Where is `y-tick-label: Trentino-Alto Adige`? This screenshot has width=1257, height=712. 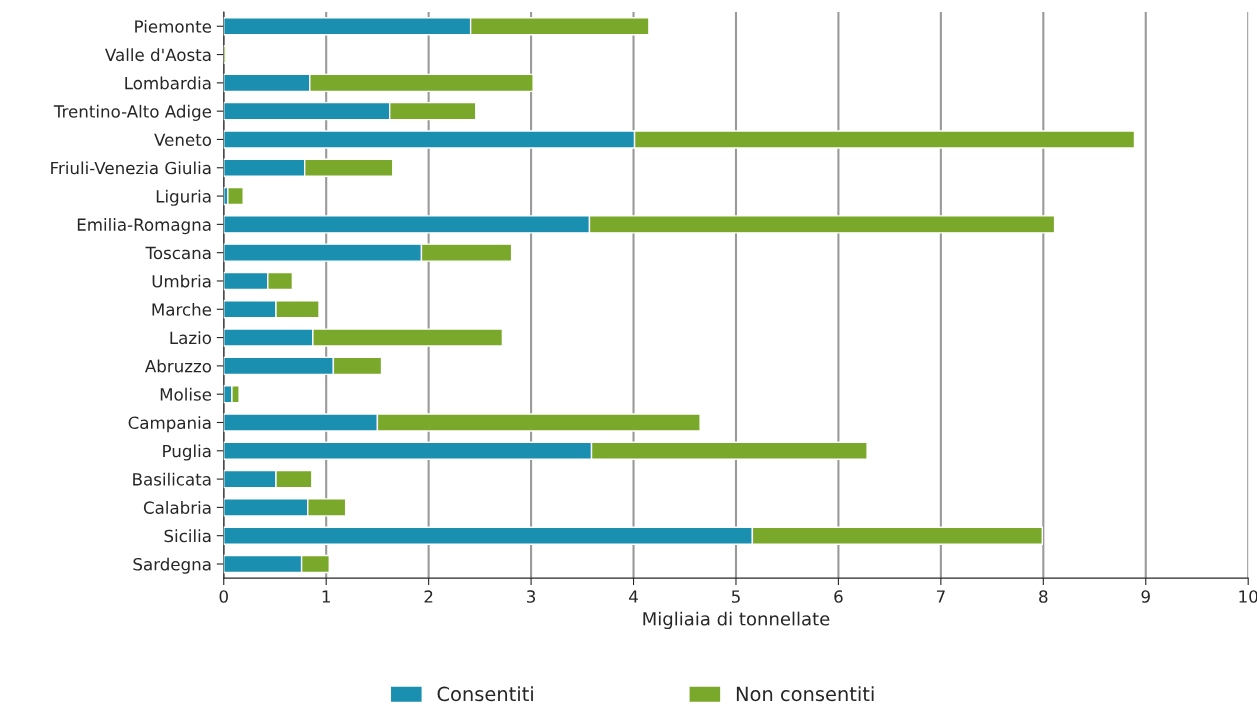 y-tick-label: Trentino-Alto Adige is located at coordinates (132, 112).